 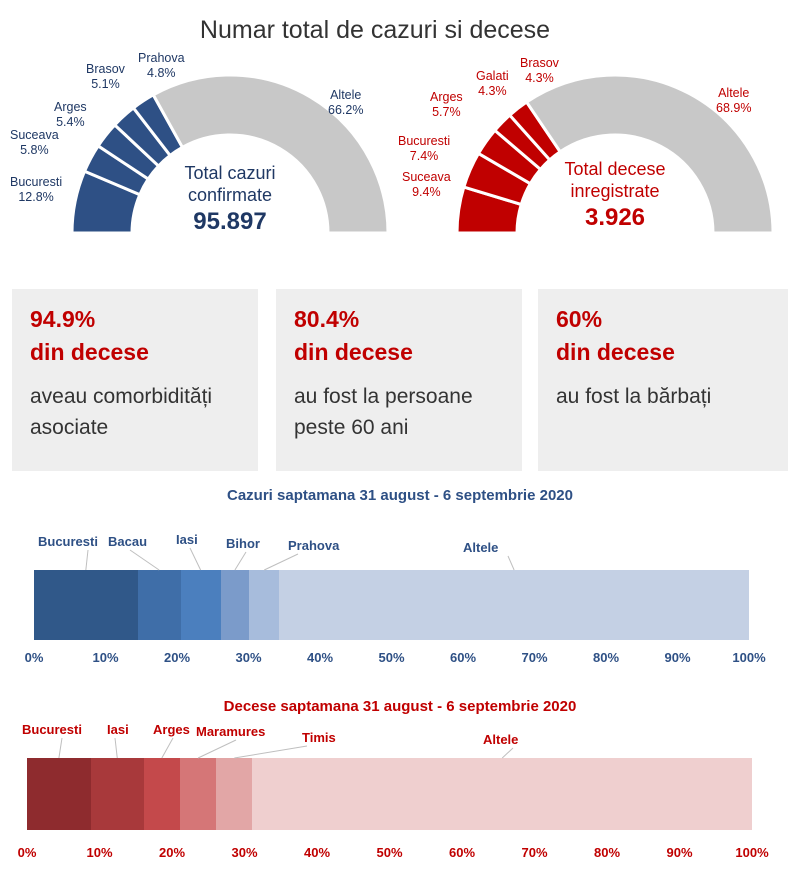 What do you see at coordinates (534, 657) in the screenshot?
I see `cases-week-tick-label: 70%` at bounding box center [534, 657].